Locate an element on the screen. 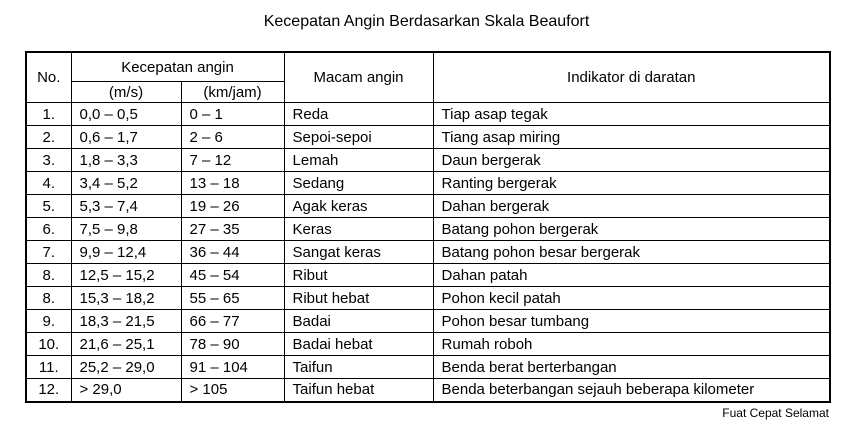  cell-macam: Keras is located at coordinates (358, 229).